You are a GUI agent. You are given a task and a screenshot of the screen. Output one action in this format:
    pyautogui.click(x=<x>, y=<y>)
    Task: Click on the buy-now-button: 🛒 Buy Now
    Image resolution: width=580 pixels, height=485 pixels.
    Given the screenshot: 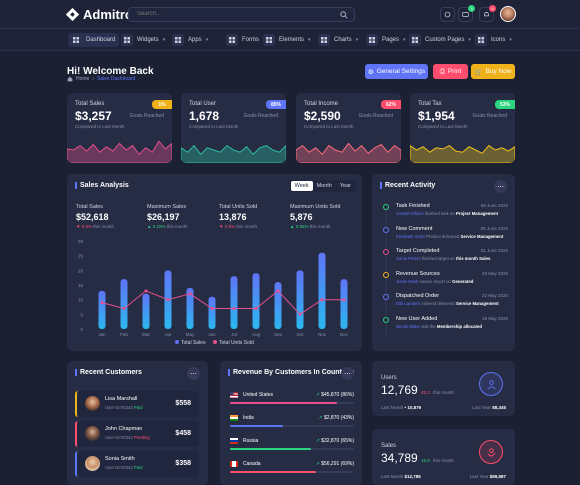 What is the action you would take?
    pyautogui.click(x=493, y=71)
    